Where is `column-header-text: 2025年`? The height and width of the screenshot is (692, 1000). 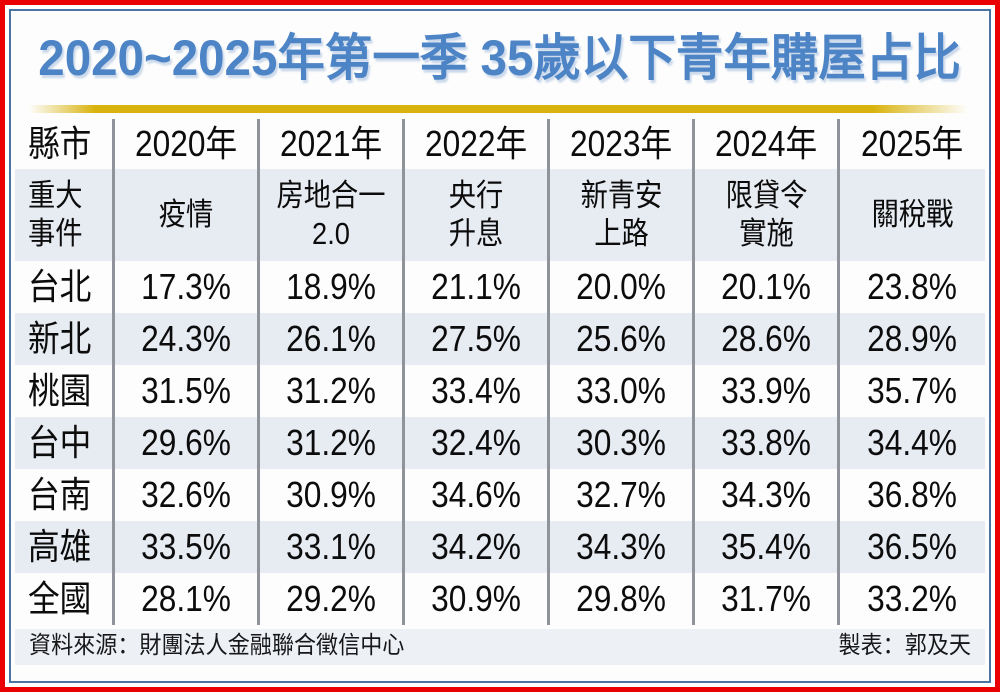
column-header-text: 2025年 is located at coordinates (912, 143).